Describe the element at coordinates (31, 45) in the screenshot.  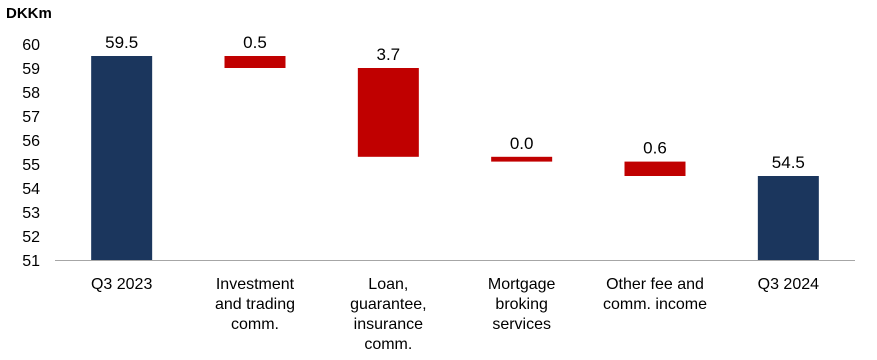
I see `y-tick-label: 60` at that location.